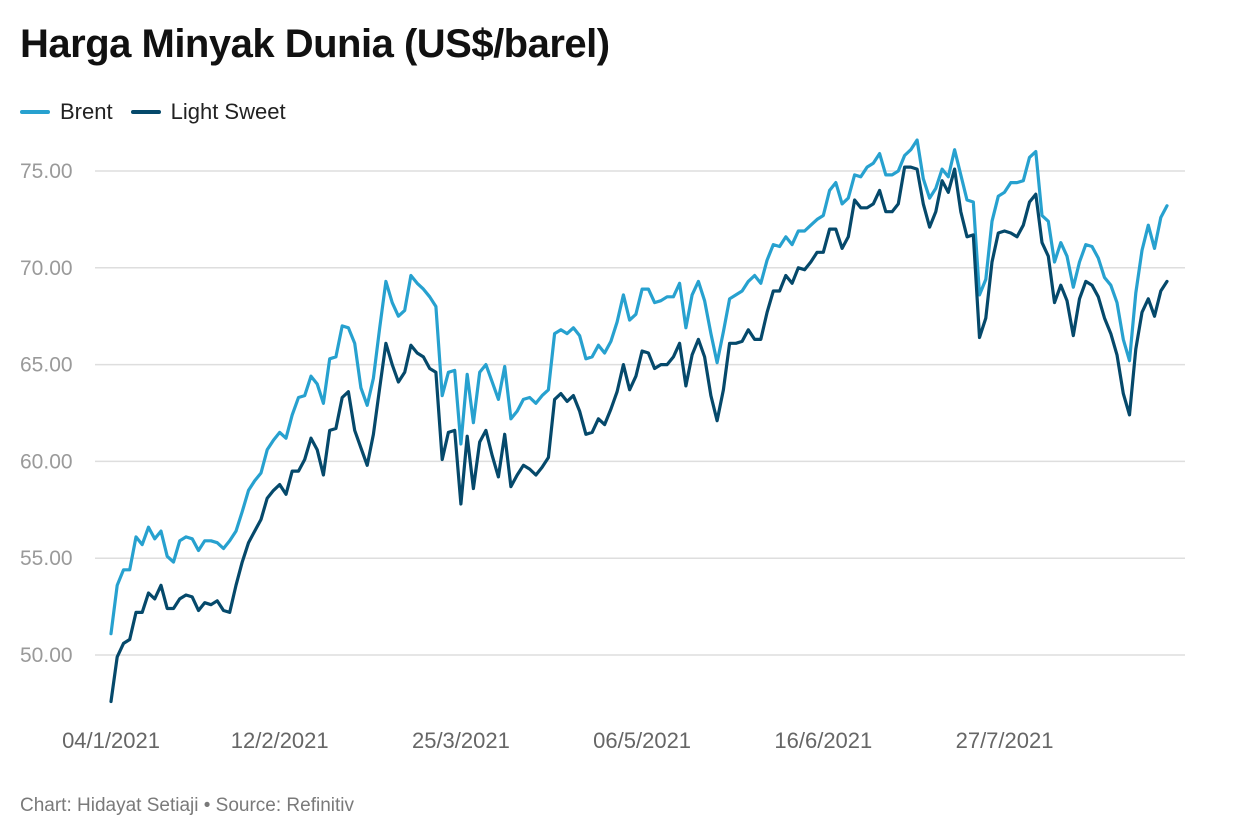 The height and width of the screenshot is (840, 1240). Describe the element at coordinates (145, 112) in the screenshot. I see `legend-swatch-light-sweet` at that location.